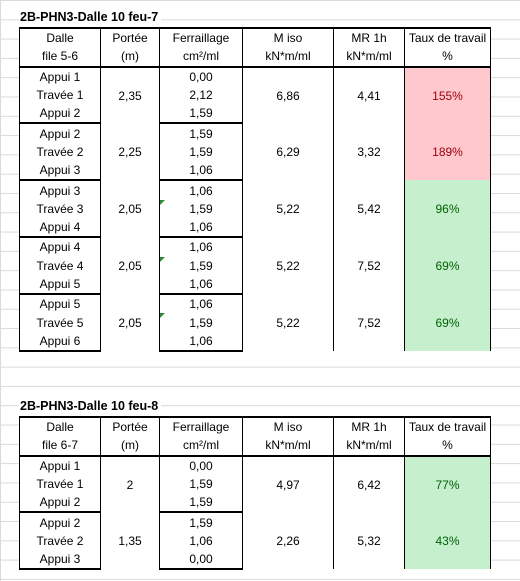 This screenshot has height=581, width=520. I want to click on taux-cell: 43%, so click(447, 541).